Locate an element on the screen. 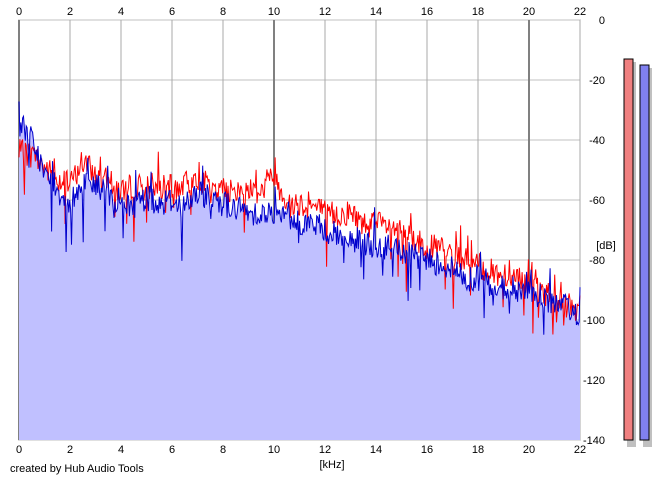 Image resolution: width=664 pixels, height=481 pixels. x-tick-label-top: 20 is located at coordinates (529, 12).